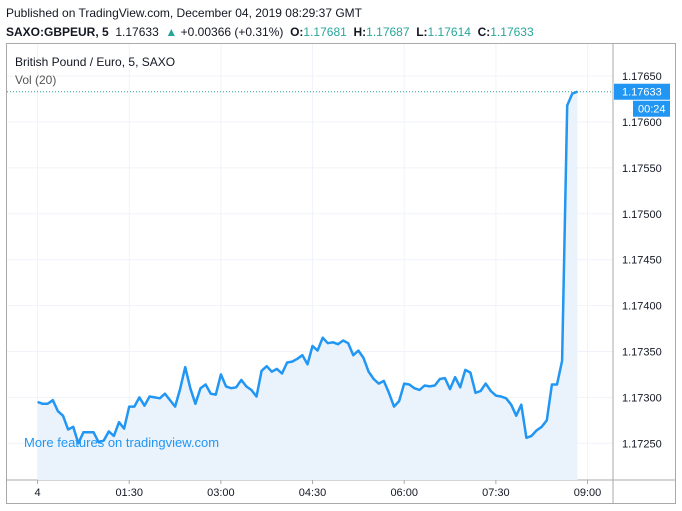  I want to click on open-value: 1.17681, so click(325, 32).